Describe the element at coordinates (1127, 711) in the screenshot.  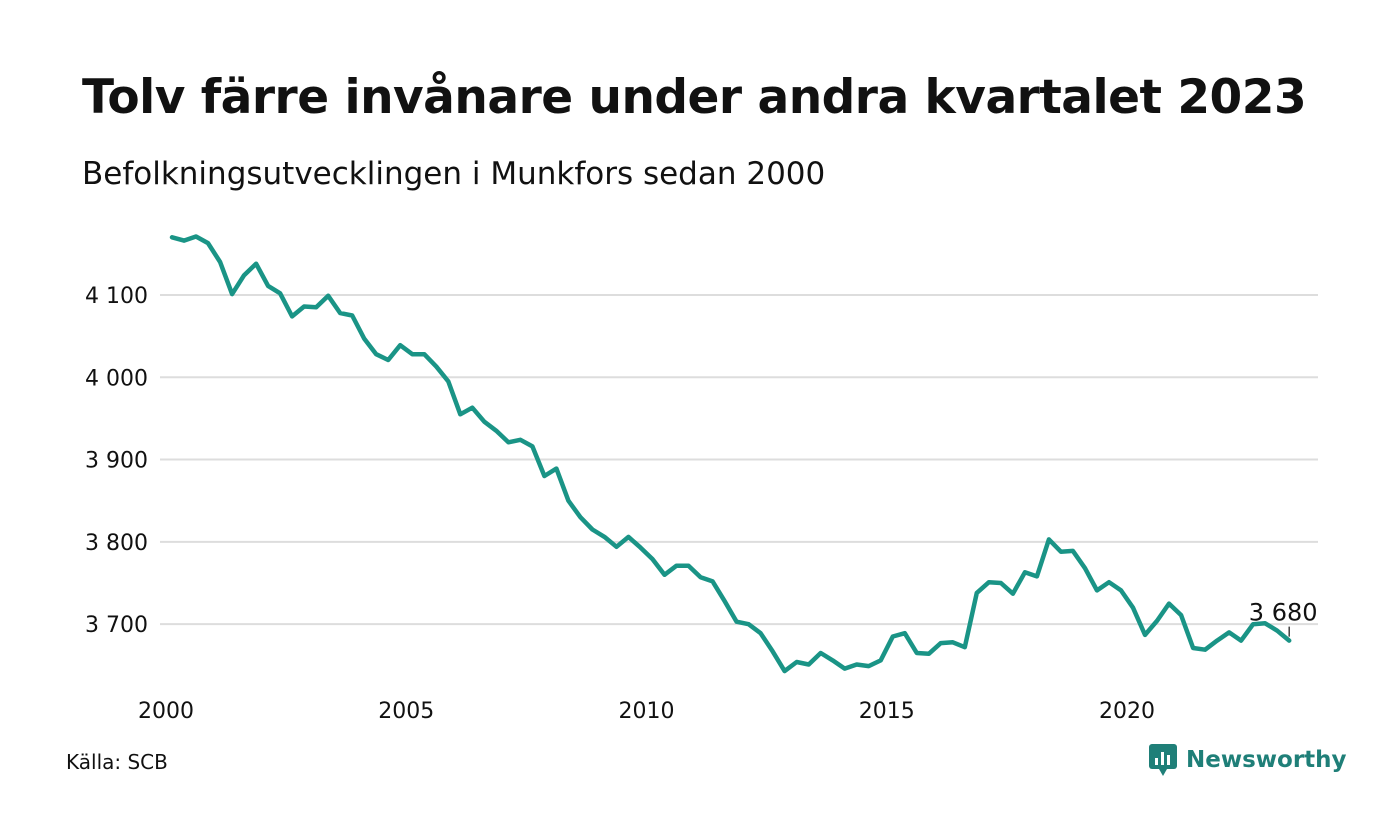
I see `x-tick-label: 2020` at that location.